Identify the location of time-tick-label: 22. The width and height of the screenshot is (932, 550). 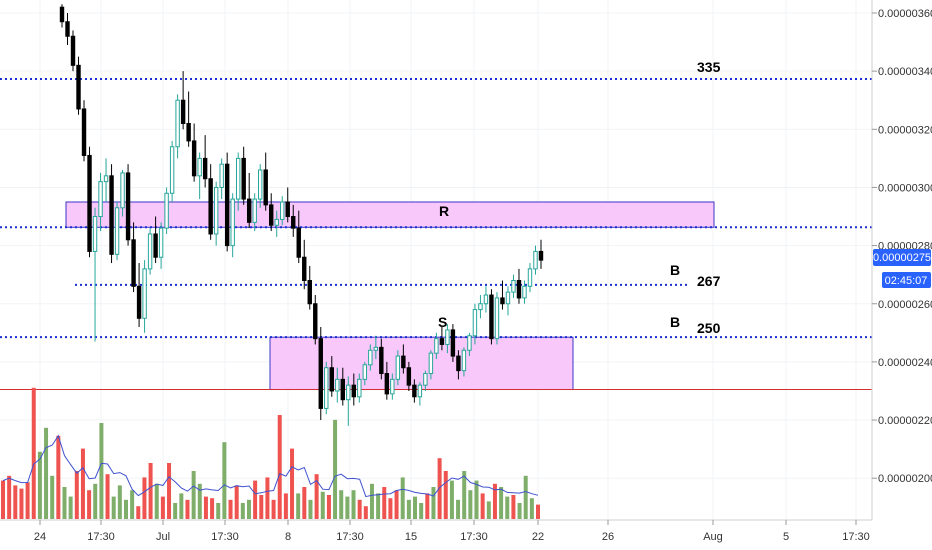
(538, 537).